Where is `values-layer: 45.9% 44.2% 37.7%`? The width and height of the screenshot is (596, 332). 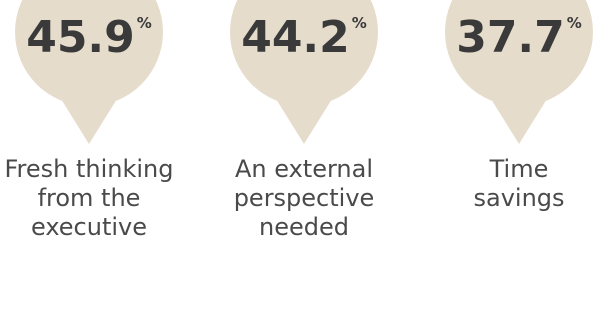
values-layer: 45.9% 44.2% 37.7% is located at coordinates (304, 37).